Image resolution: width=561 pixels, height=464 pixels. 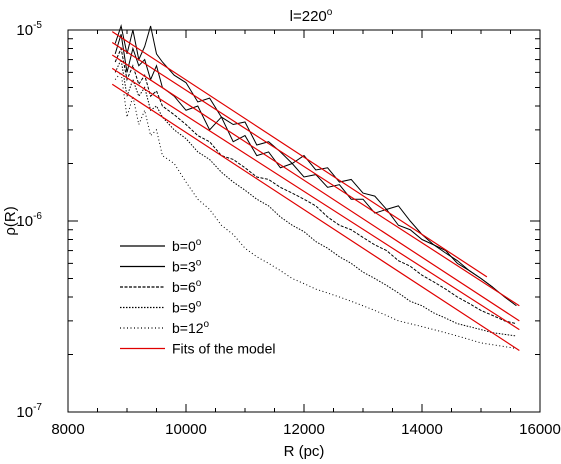 What do you see at coordinates (224, 349) in the screenshot?
I see `legend-label: Fits of the model` at bounding box center [224, 349].